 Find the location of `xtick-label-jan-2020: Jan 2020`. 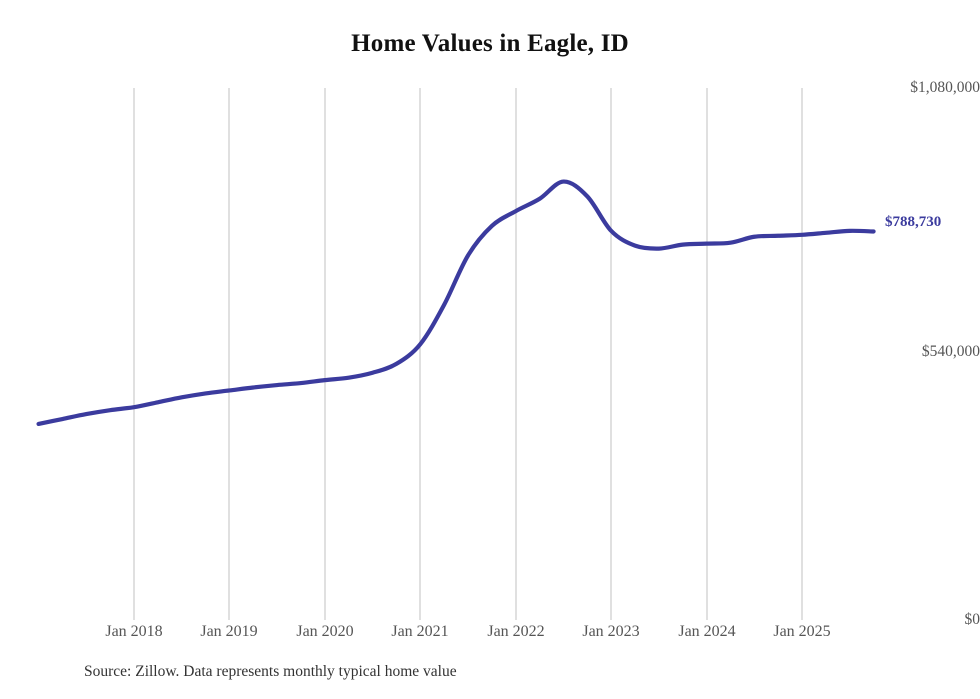

xtick-label-jan-2020: Jan 2020 is located at coordinates (325, 631).